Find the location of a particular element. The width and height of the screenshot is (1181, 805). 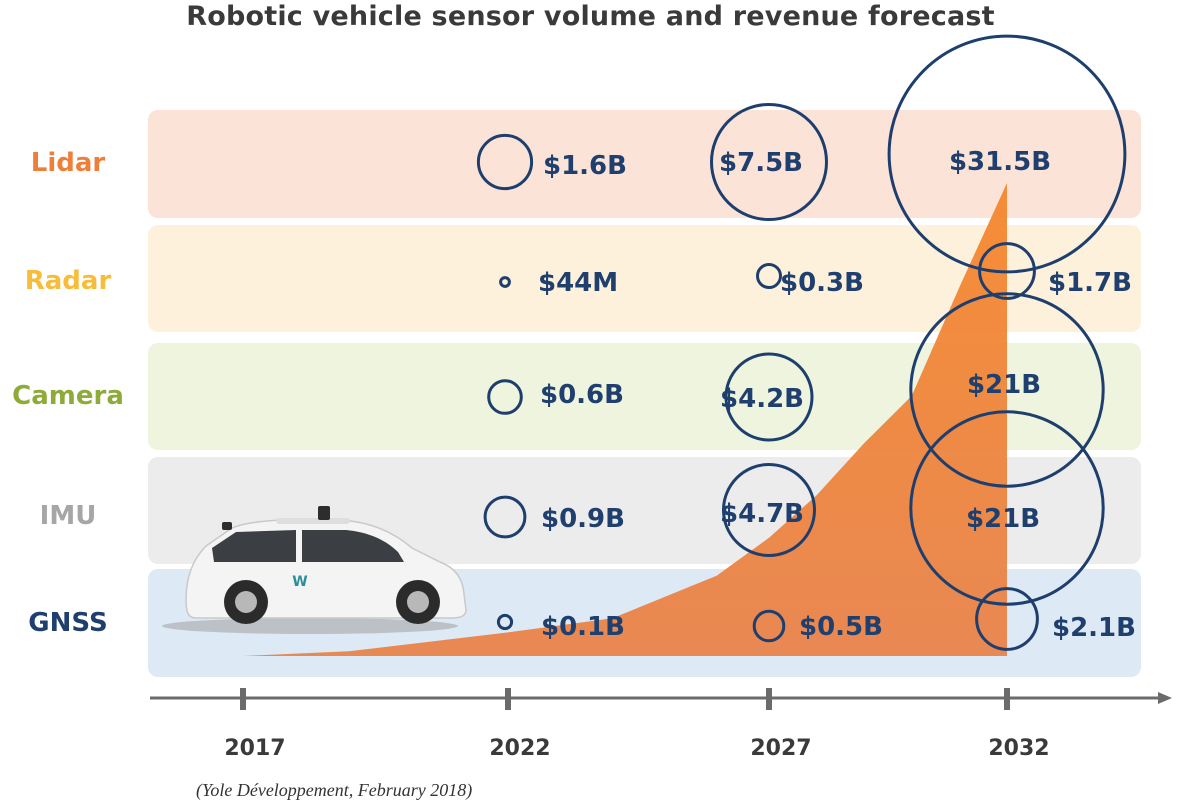

tick-2017 is located at coordinates (243, 699).